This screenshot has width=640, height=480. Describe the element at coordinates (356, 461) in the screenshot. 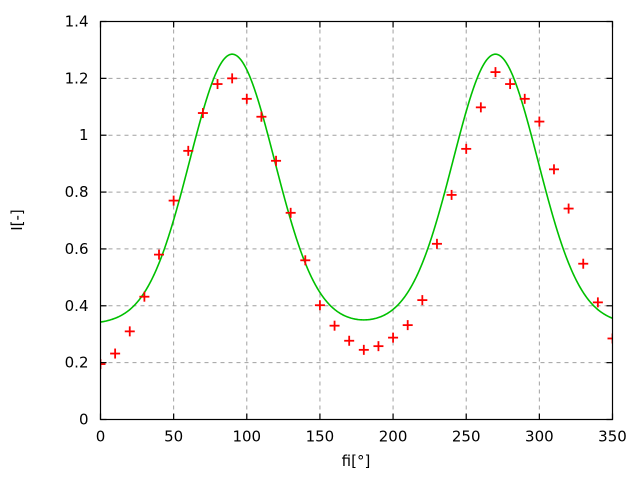

I see `x-axis-title: fi[°]` at that location.